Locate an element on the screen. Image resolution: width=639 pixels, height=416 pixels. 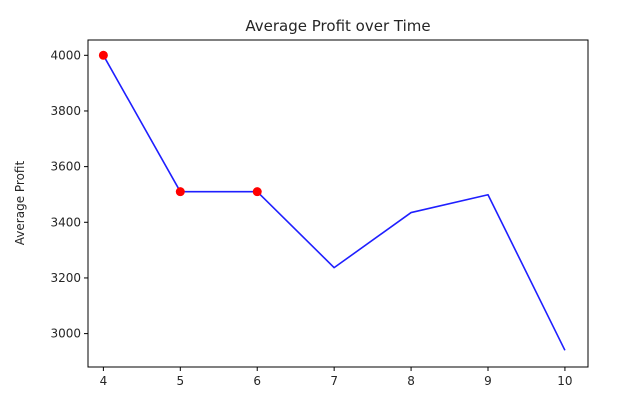
x-tick-label: 9 is located at coordinates (488, 381).